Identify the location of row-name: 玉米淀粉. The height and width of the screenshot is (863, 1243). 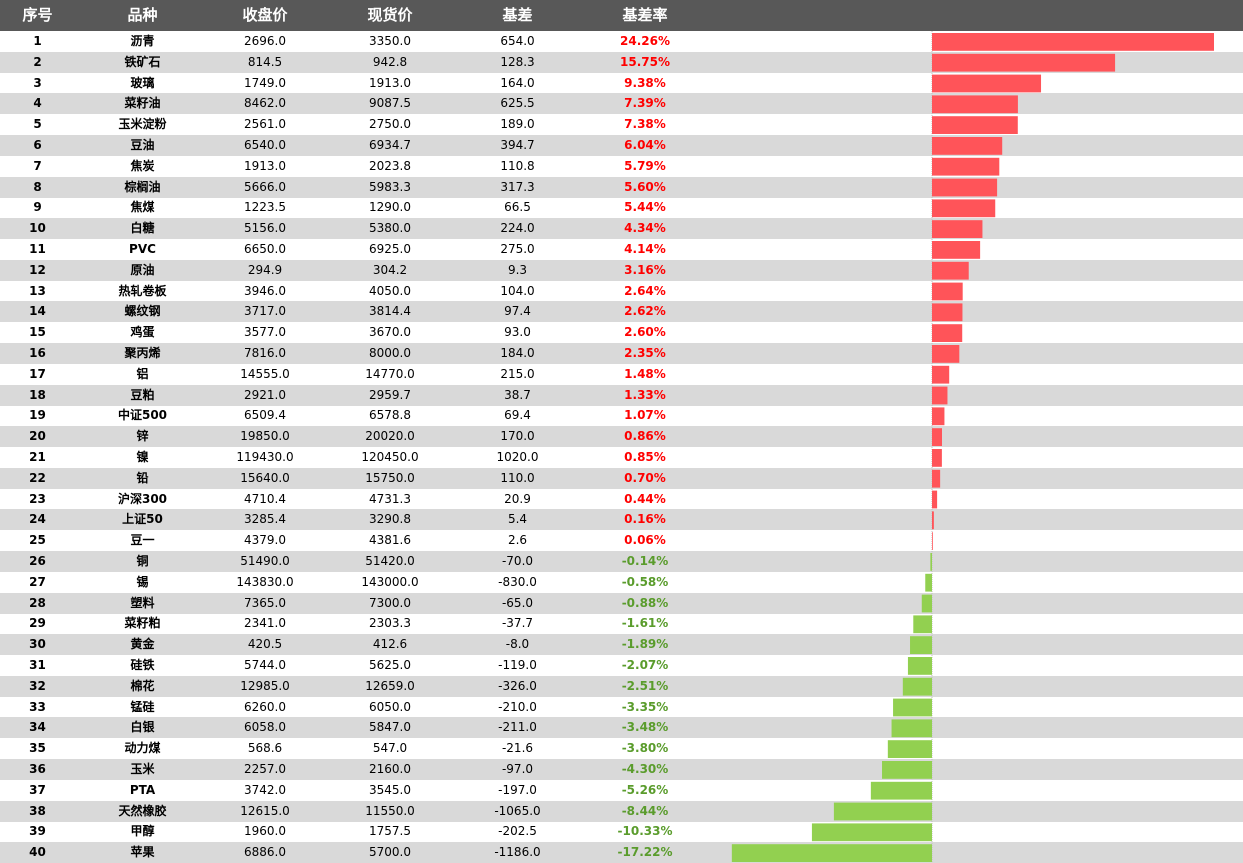
(142, 124).